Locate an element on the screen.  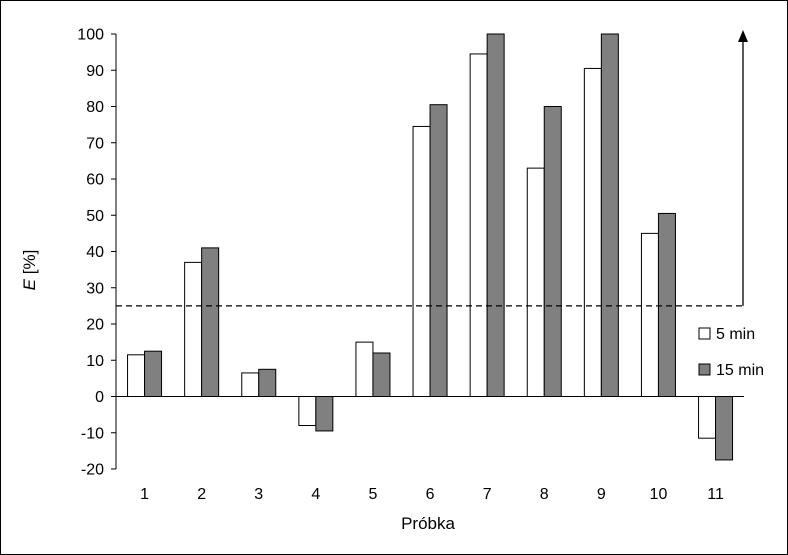
y-tick-label: 90 is located at coordinates (95, 71).